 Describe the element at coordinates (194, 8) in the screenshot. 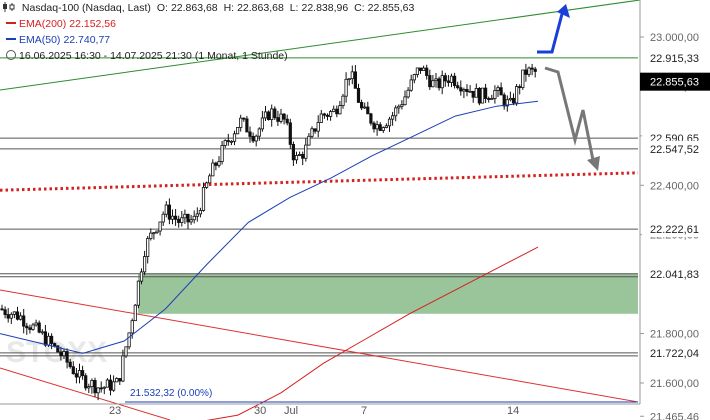

I see `open-value: 22.863,68` at that location.